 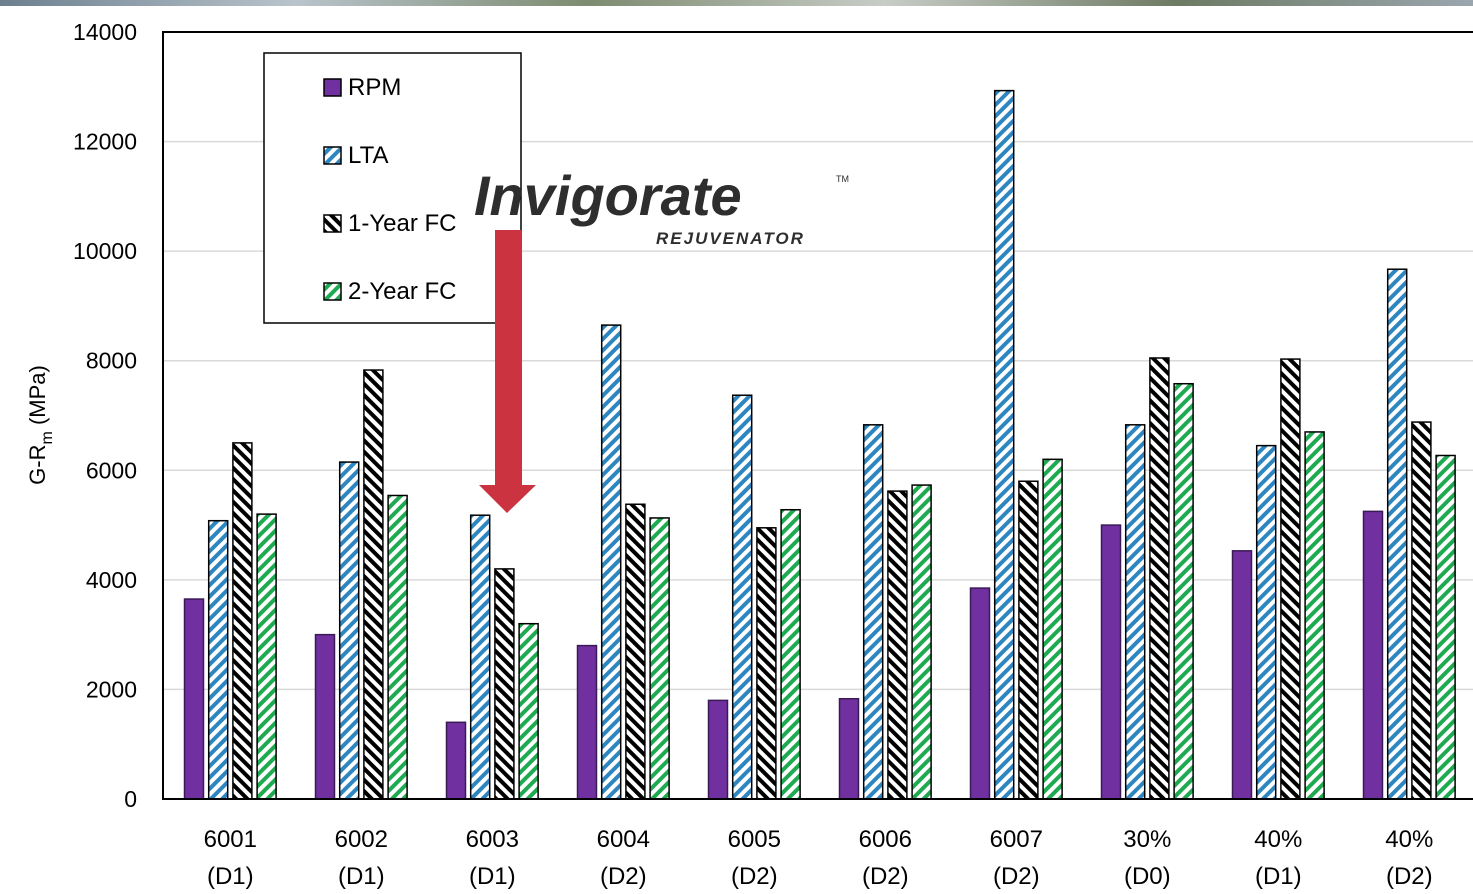 I want to click on legend: RPM LTA 1-Year FC 2-Year FC, so click(x=392, y=188).